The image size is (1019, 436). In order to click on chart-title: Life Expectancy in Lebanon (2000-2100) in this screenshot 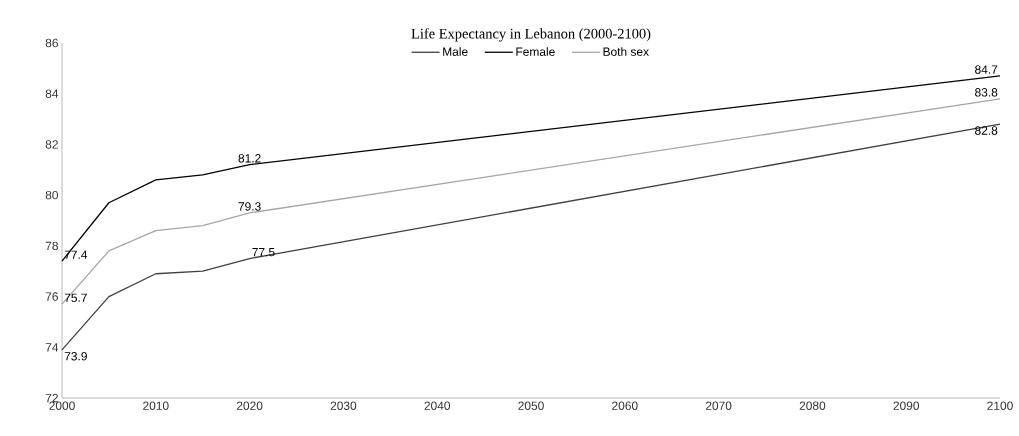, I will do `click(531, 35)`.